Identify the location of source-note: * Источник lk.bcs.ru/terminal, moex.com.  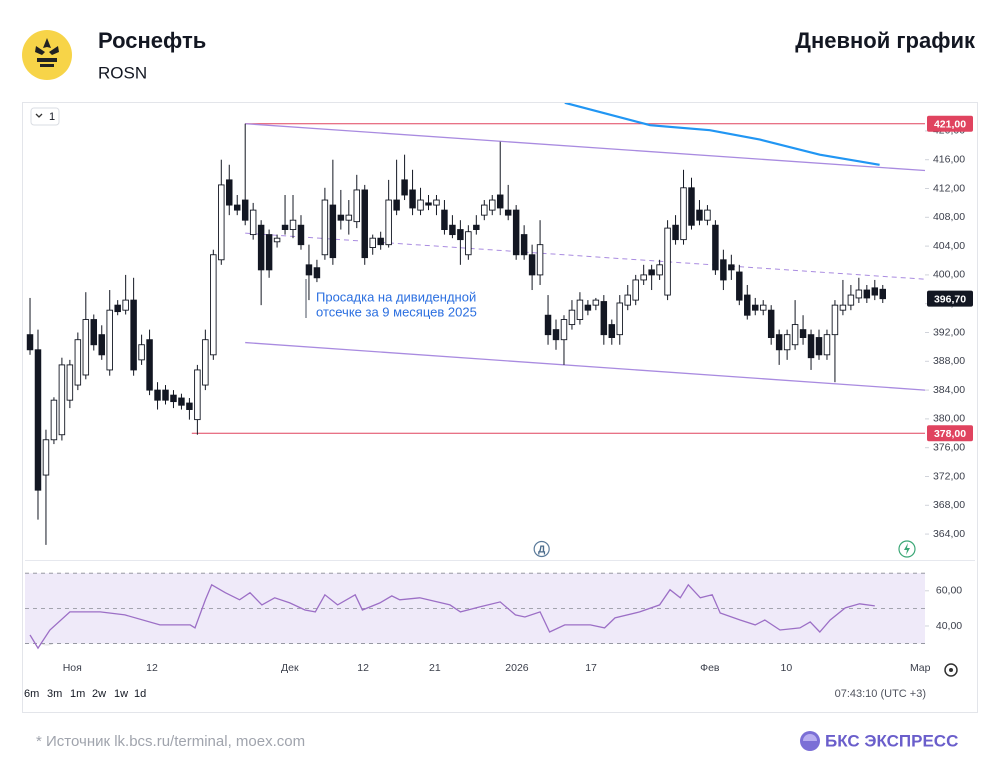
(170, 741).